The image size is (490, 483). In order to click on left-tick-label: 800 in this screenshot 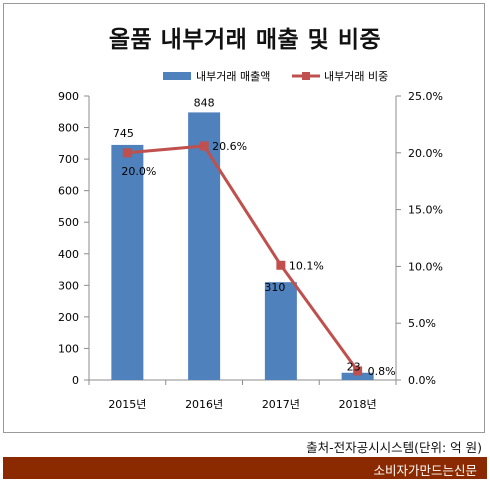, I will do `click(68, 128)`.